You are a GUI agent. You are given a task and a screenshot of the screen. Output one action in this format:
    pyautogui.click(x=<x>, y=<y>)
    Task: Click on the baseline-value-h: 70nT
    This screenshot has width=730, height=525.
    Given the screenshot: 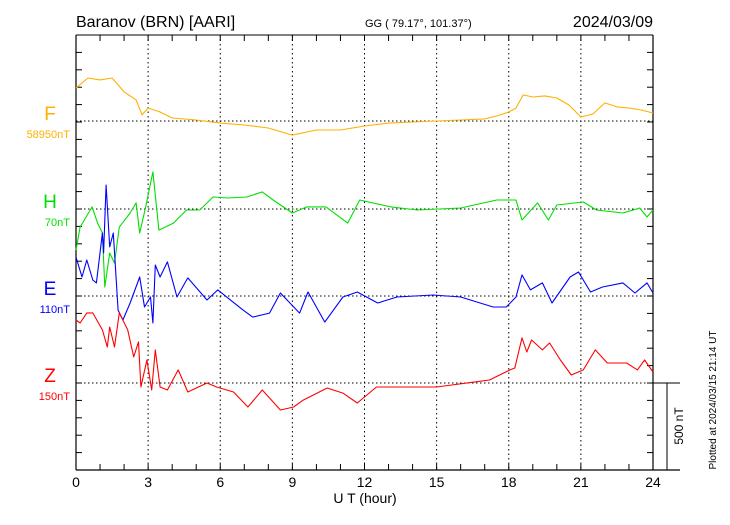 What is the action you would take?
    pyautogui.click(x=57, y=223)
    